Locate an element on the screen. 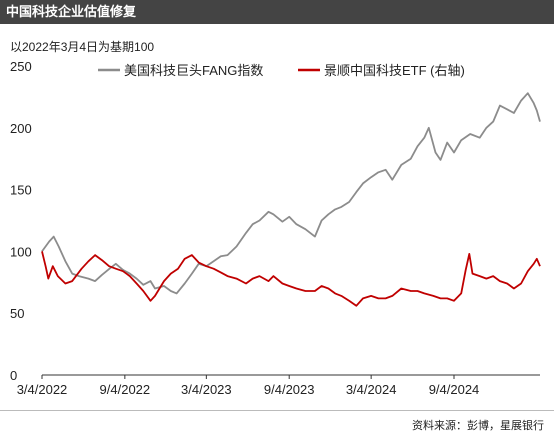  x-tick-label: 3/4/2023 is located at coordinates (206, 389).